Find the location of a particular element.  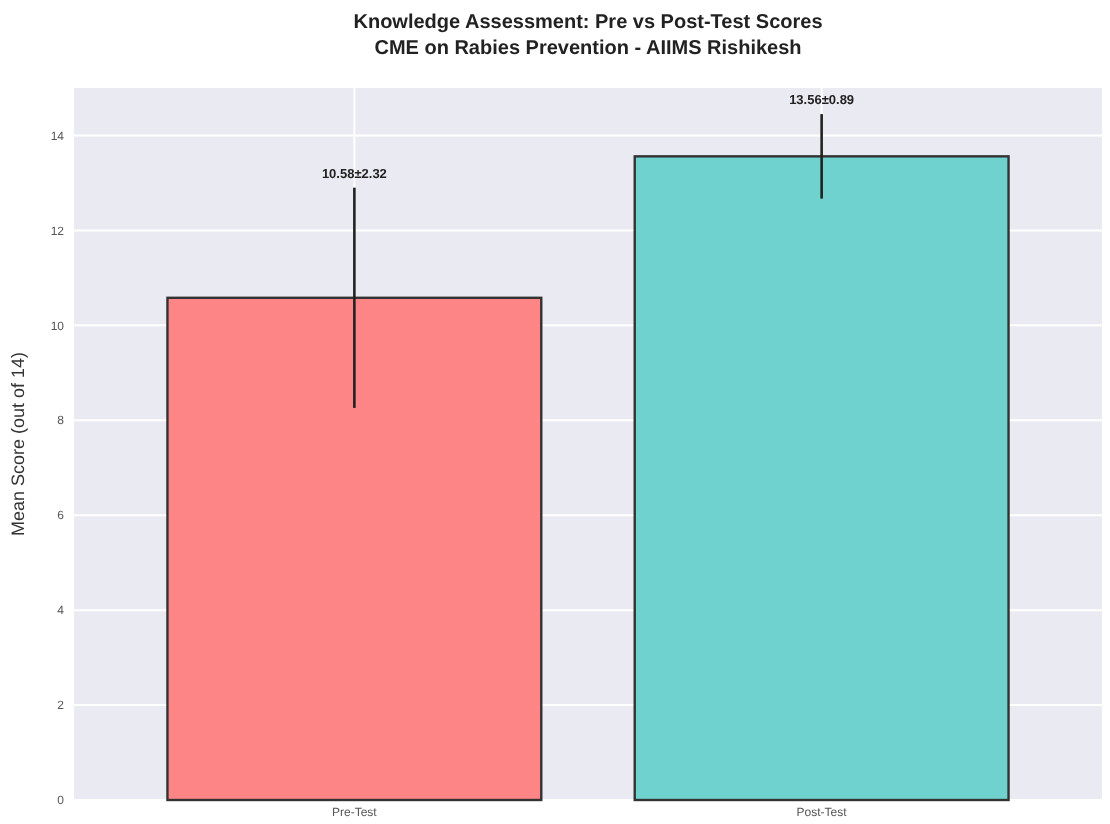

chart-title: Knowledge Assessment: Pre vs Post-Test Scores is located at coordinates (588, 23).